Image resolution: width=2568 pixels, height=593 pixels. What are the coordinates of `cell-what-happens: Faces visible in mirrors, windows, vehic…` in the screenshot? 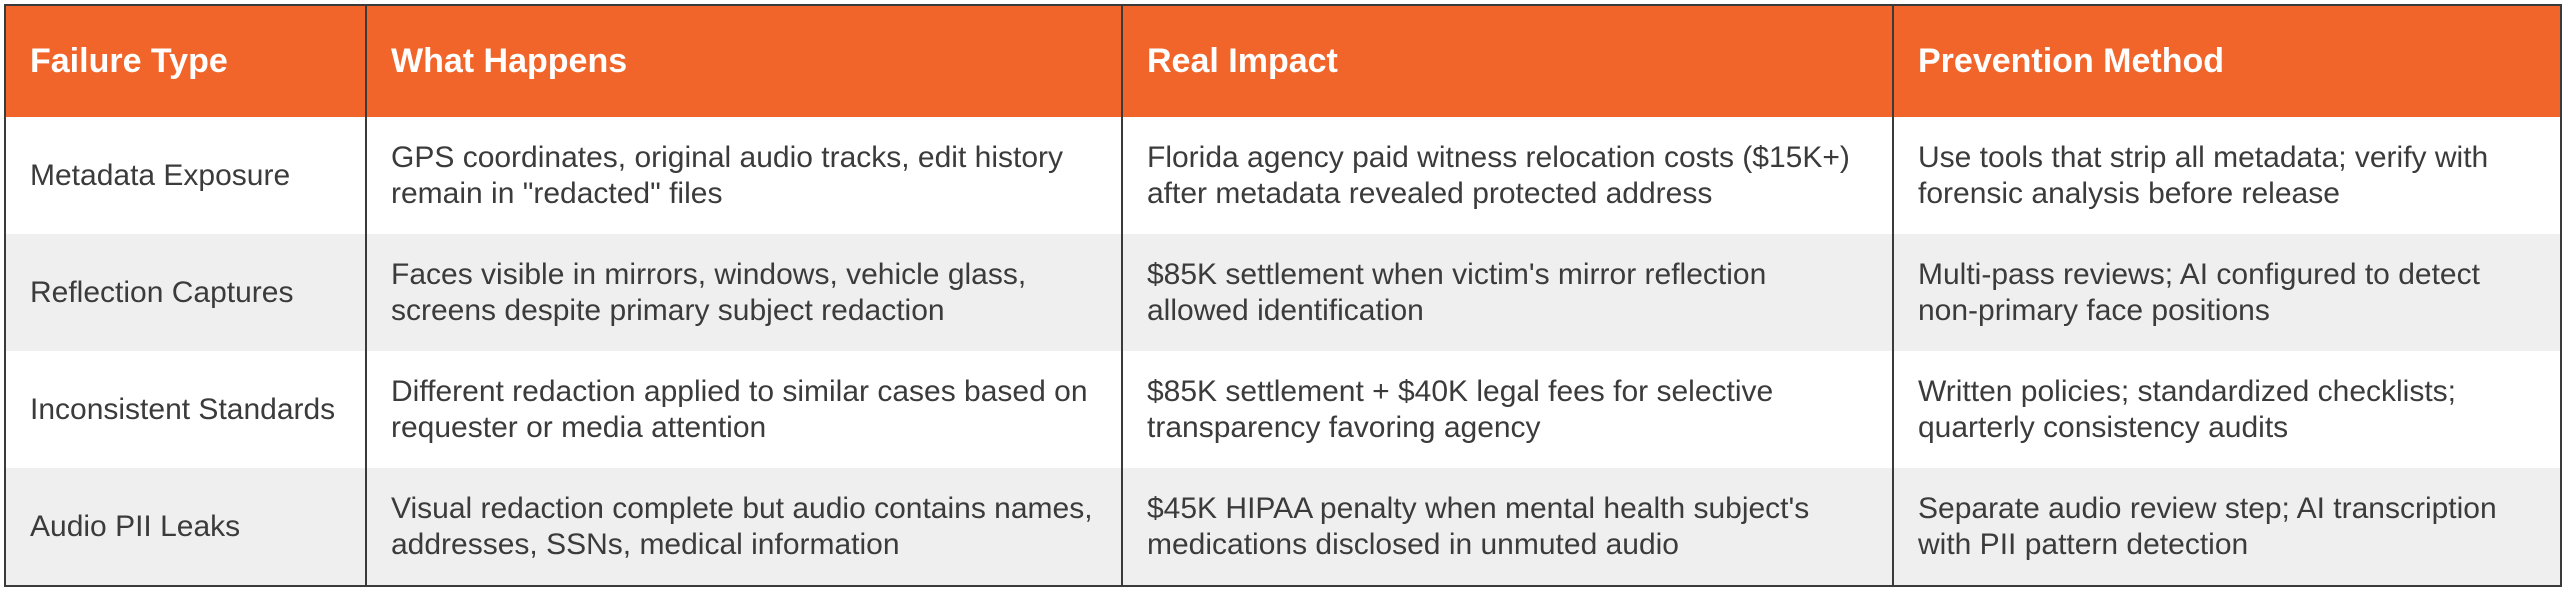 It's located at (743, 292).